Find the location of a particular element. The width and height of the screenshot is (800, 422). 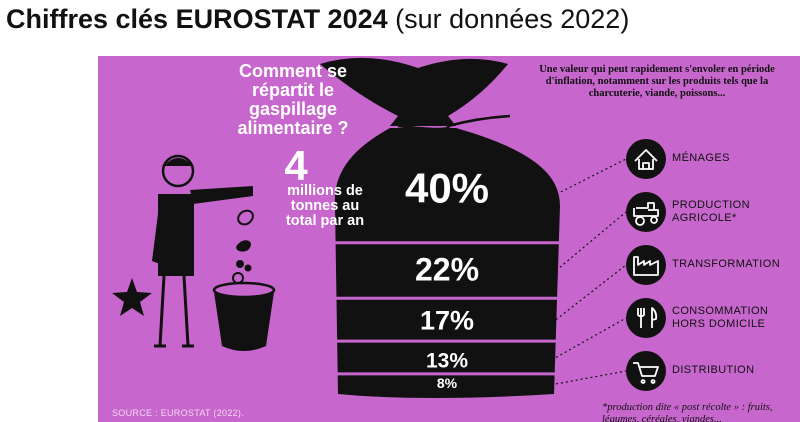

category-label: DISTRIBUTION is located at coordinates (713, 370).